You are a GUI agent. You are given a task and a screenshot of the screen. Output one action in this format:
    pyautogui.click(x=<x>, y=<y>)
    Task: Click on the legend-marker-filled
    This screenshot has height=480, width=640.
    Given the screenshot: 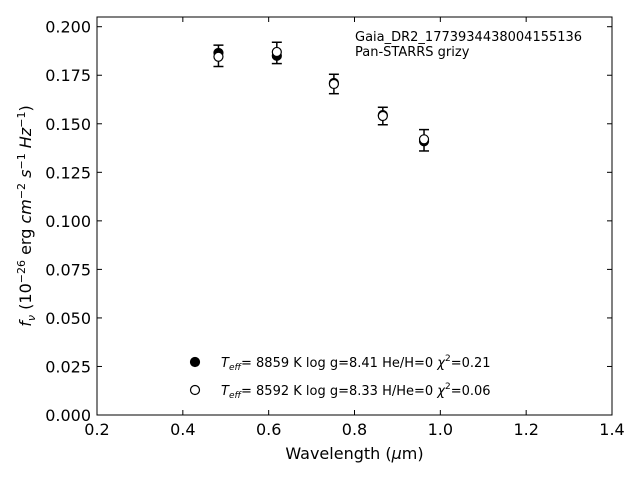 What is the action you would take?
    pyautogui.click(x=195, y=362)
    